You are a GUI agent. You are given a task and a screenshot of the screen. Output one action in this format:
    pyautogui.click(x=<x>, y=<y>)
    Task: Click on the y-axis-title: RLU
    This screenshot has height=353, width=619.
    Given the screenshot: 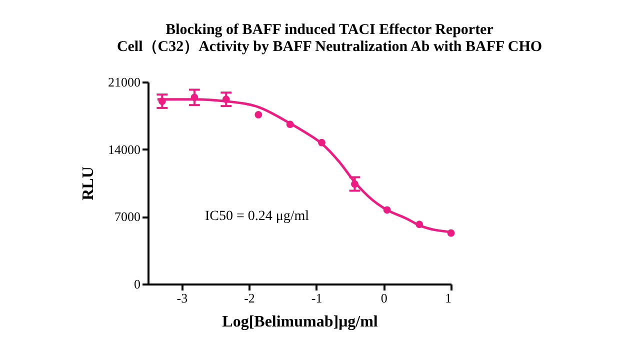 What is the action you would take?
    pyautogui.click(x=88, y=183)
    